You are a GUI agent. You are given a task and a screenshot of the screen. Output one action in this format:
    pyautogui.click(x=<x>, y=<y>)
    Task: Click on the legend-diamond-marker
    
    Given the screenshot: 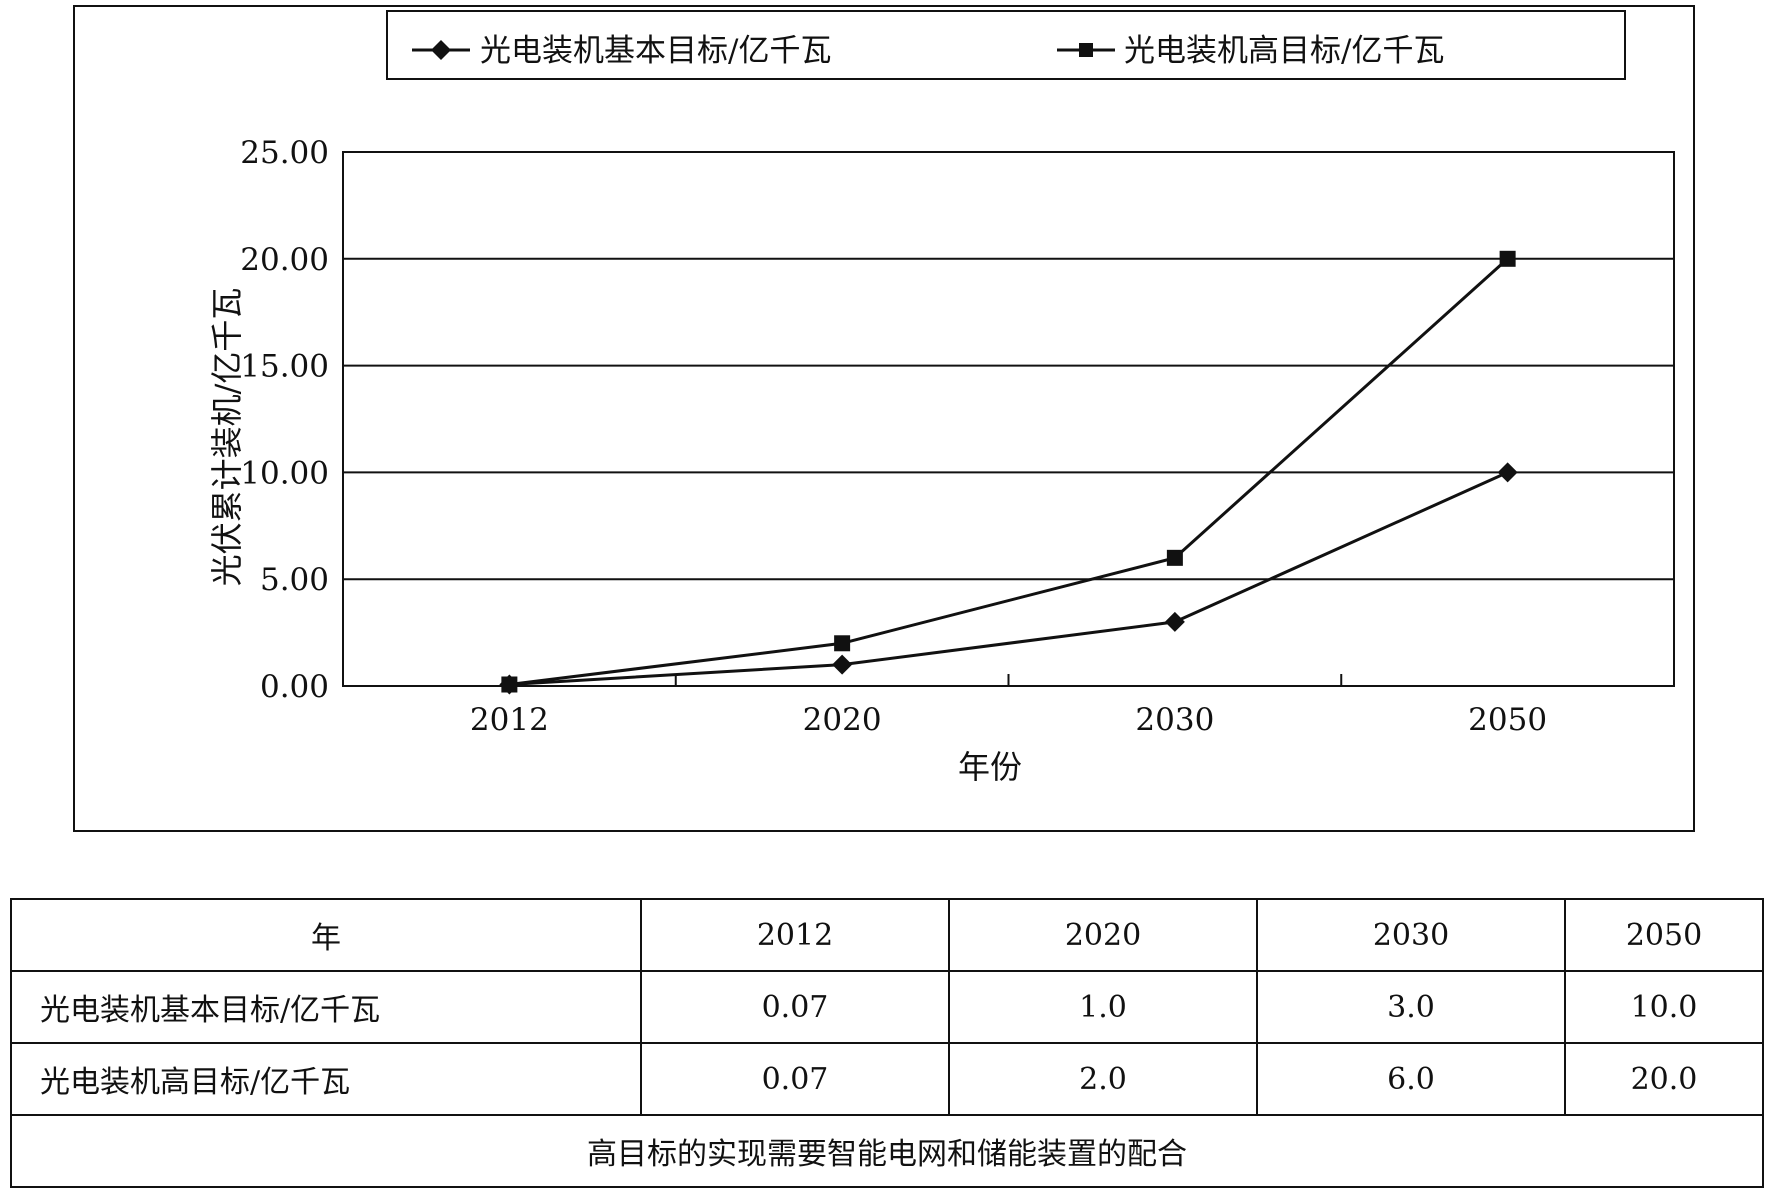 What is the action you would take?
    pyautogui.click(x=441, y=50)
    